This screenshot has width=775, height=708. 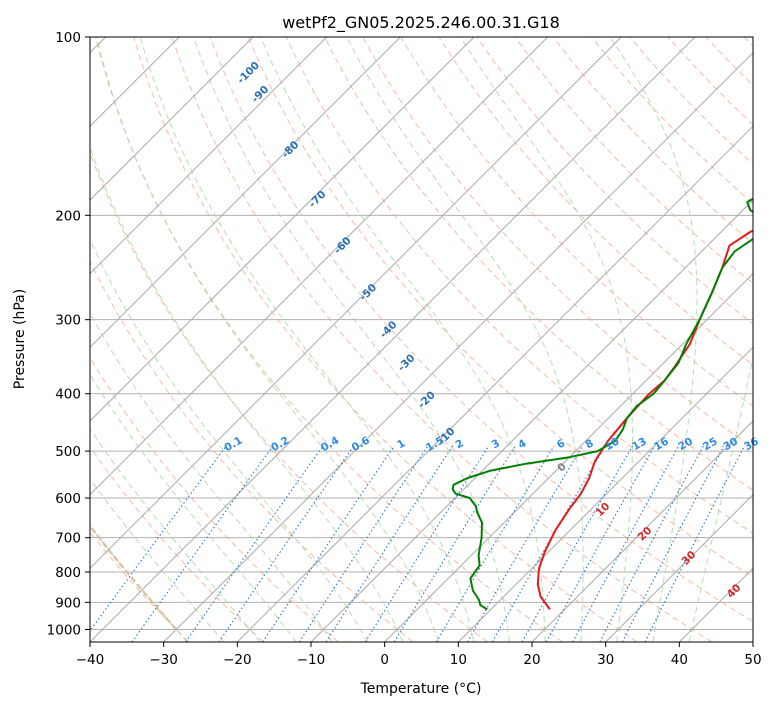 What do you see at coordinates (460, 444) in the screenshot?
I see `mixing-ratio-label: 2` at bounding box center [460, 444].